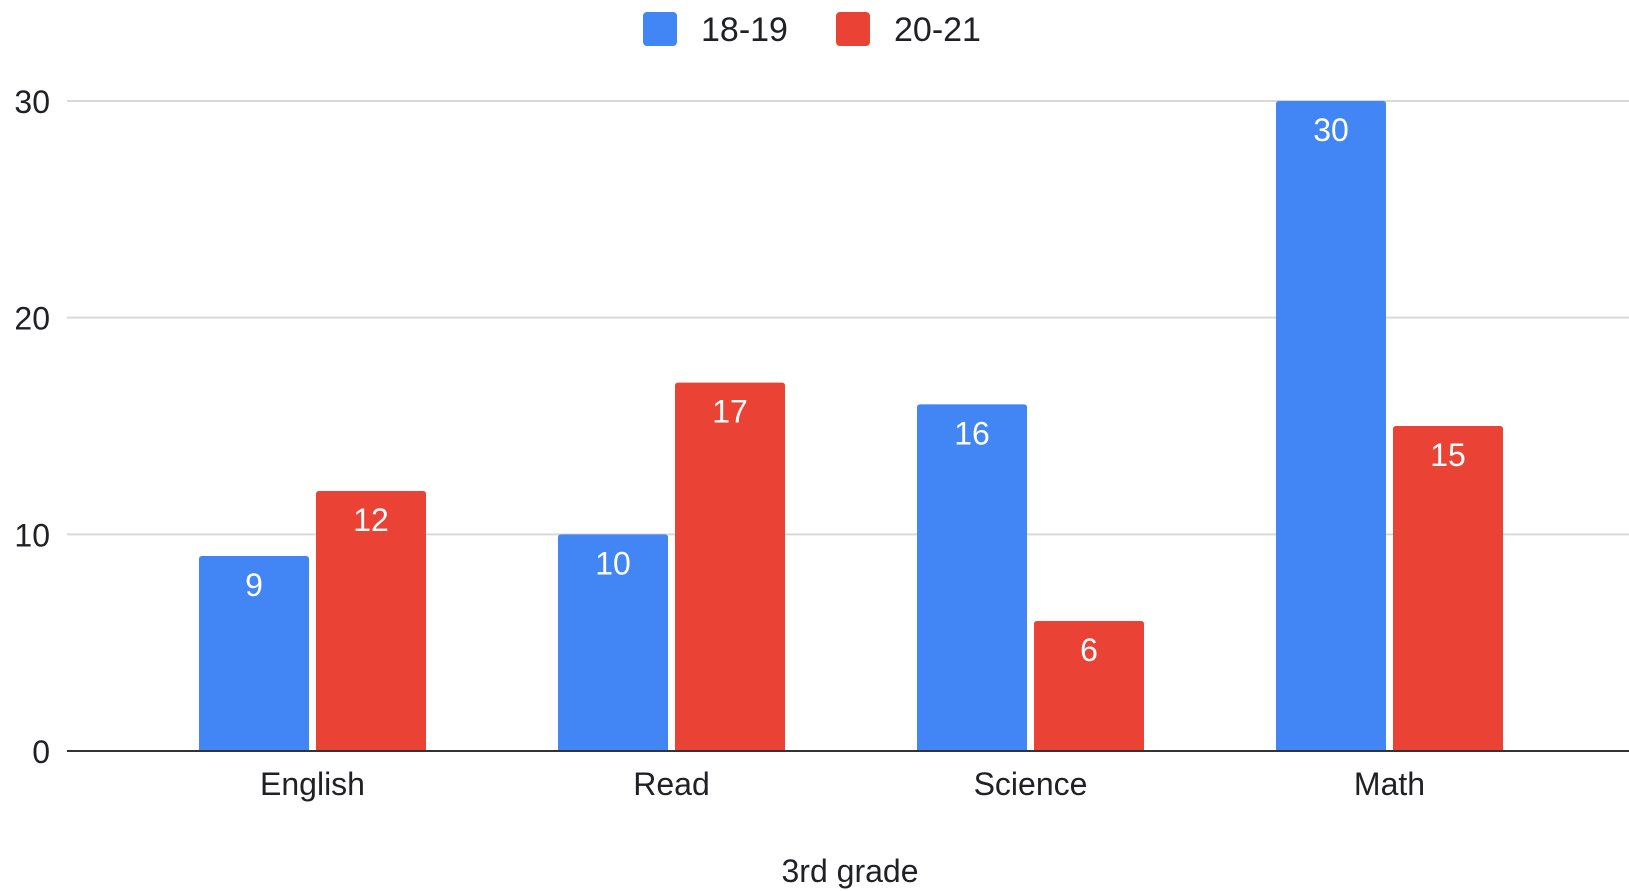 This screenshot has width=1629, height=891. I want to click on bar-18-19-english, so click(254, 653).